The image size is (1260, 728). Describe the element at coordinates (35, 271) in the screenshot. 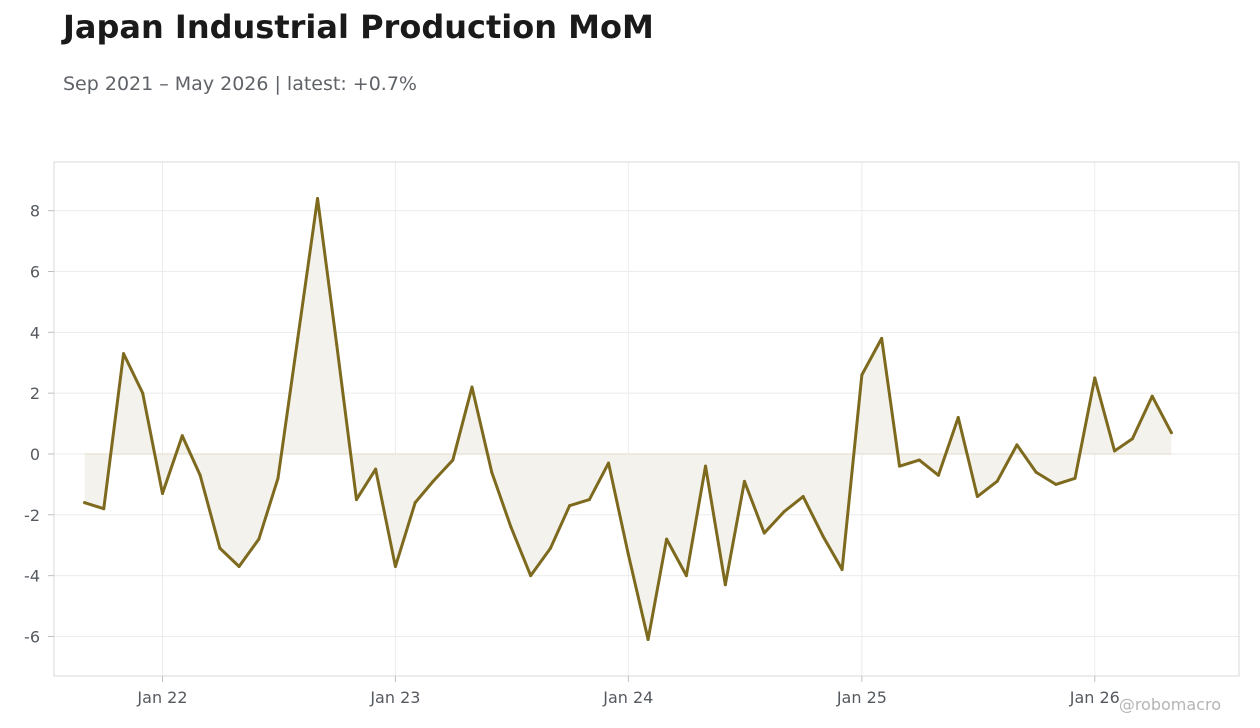

I see `y-tick-label: 6` at that location.